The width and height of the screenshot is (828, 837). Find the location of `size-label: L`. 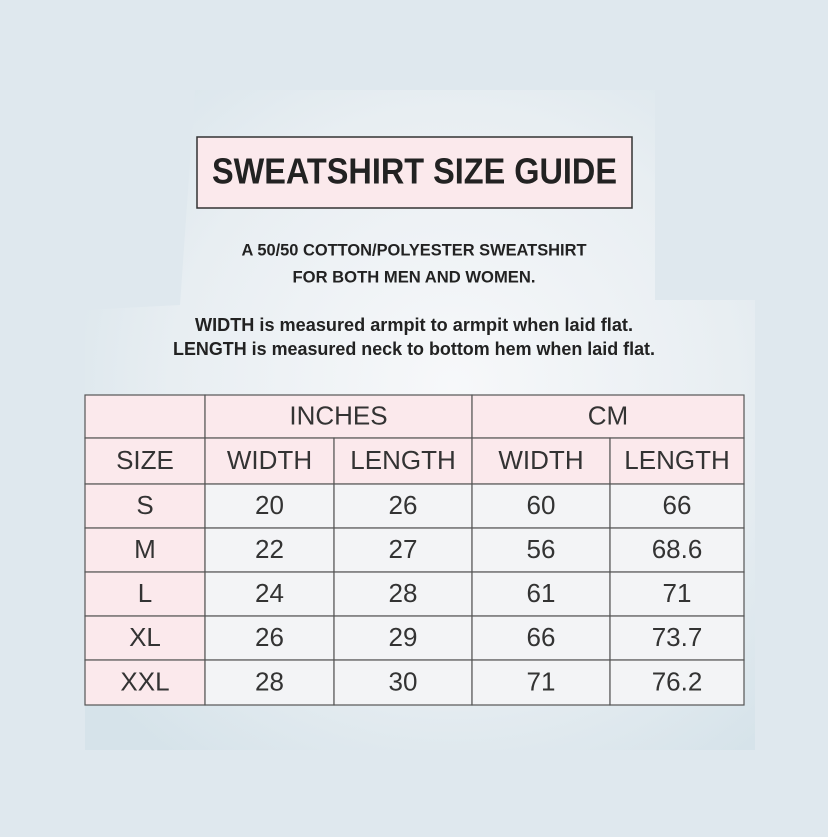

size-label: L is located at coordinates (145, 593).